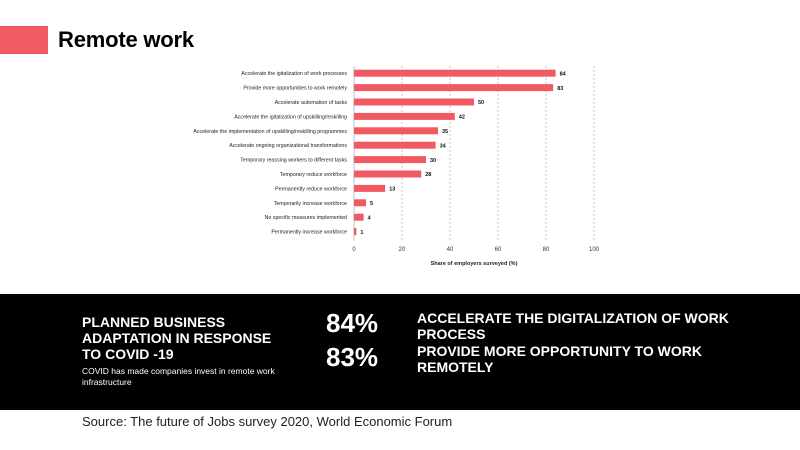  I want to click on data-label: 4, so click(370, 218).